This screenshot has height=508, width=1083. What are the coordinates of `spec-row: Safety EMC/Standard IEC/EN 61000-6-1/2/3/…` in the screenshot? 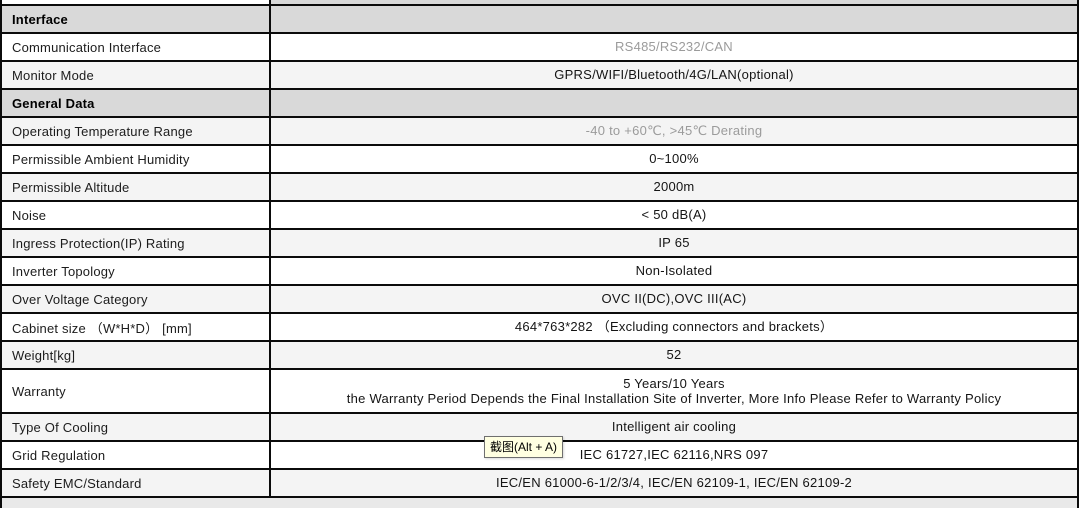 It's located at (539, 484).